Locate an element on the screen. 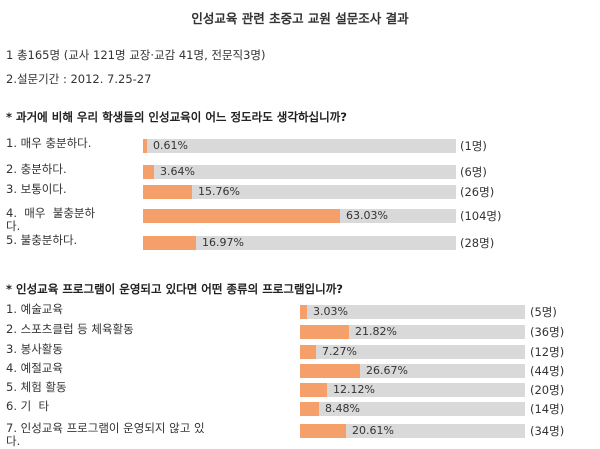 Image resolution: width=600 pixels, height=449 pixels. bar-track: 21.82% is located at coordinates (412, 332).